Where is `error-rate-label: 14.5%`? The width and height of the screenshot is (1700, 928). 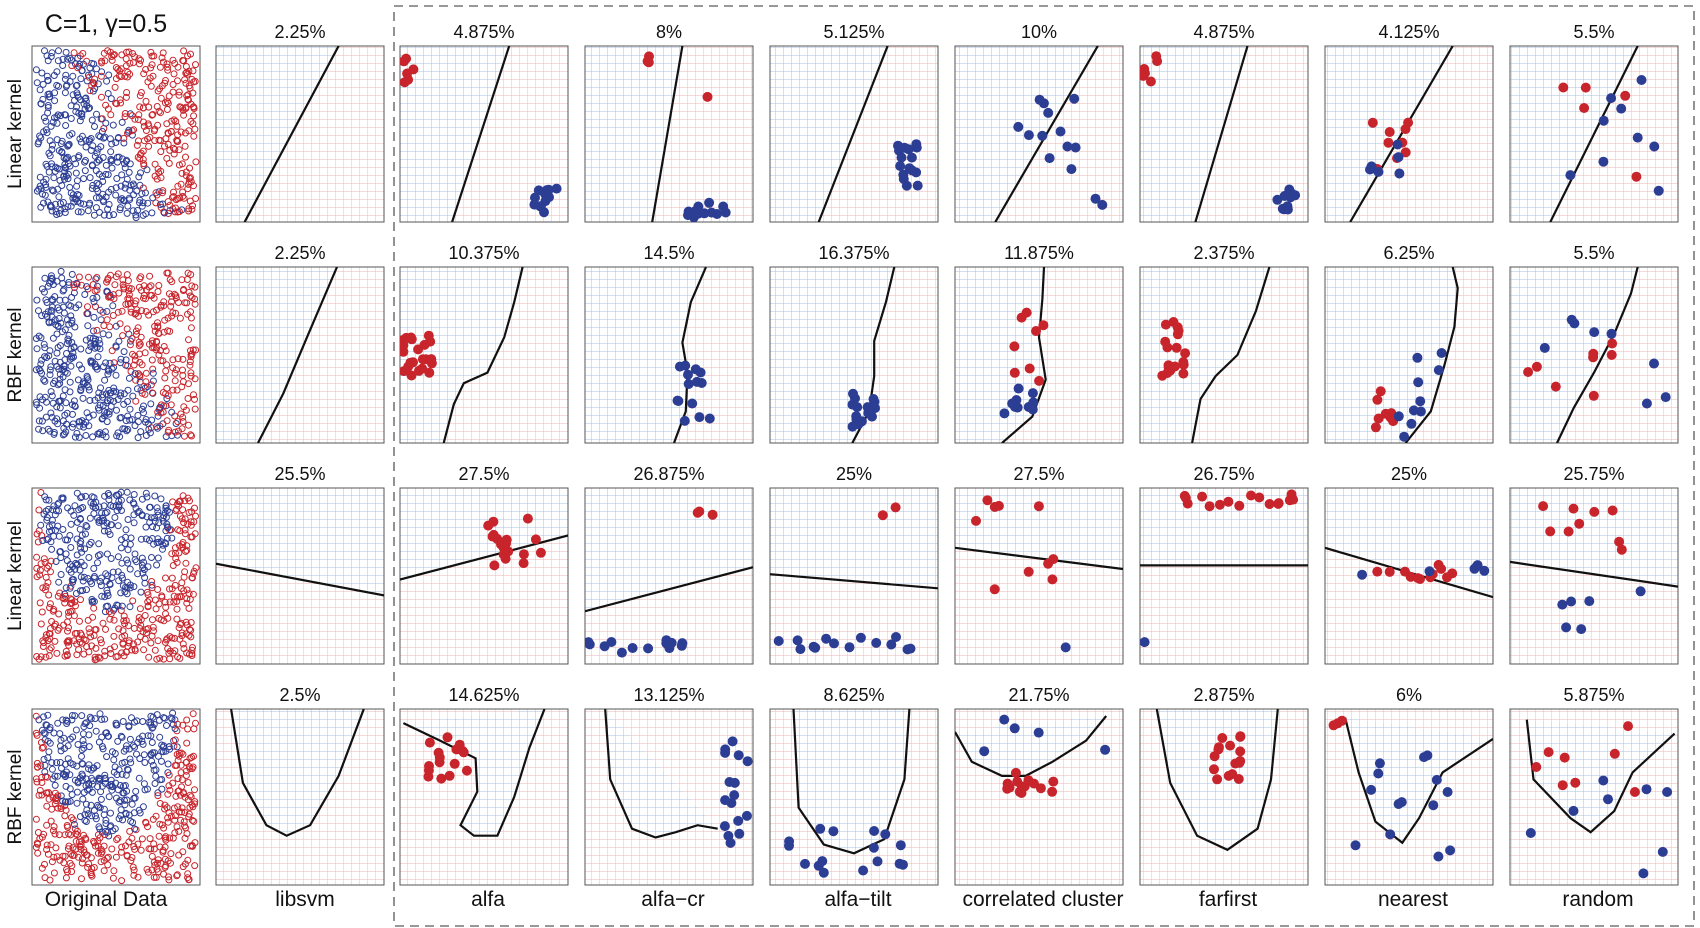
error-rate-label: 14.5% is located at coordinates (668, 253).